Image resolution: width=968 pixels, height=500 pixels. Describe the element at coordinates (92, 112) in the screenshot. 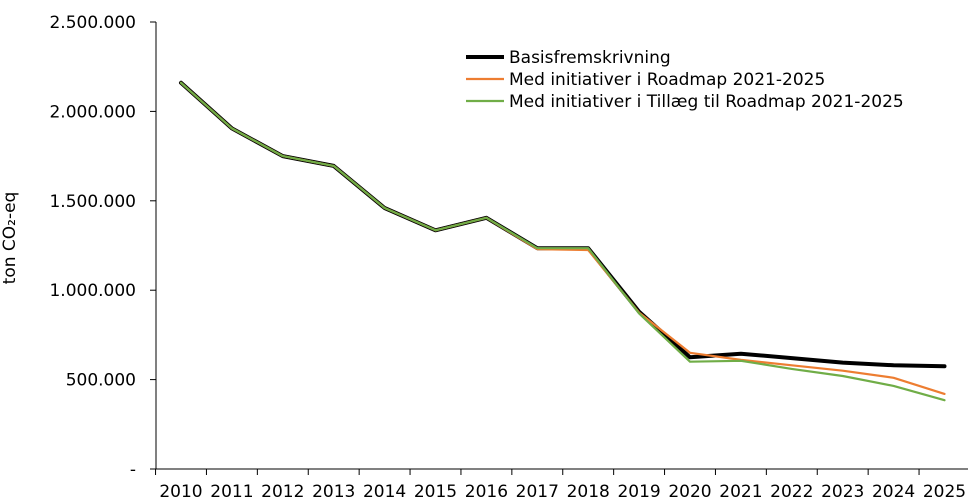

I see `y-tick-label: 2.000.000` at that location.